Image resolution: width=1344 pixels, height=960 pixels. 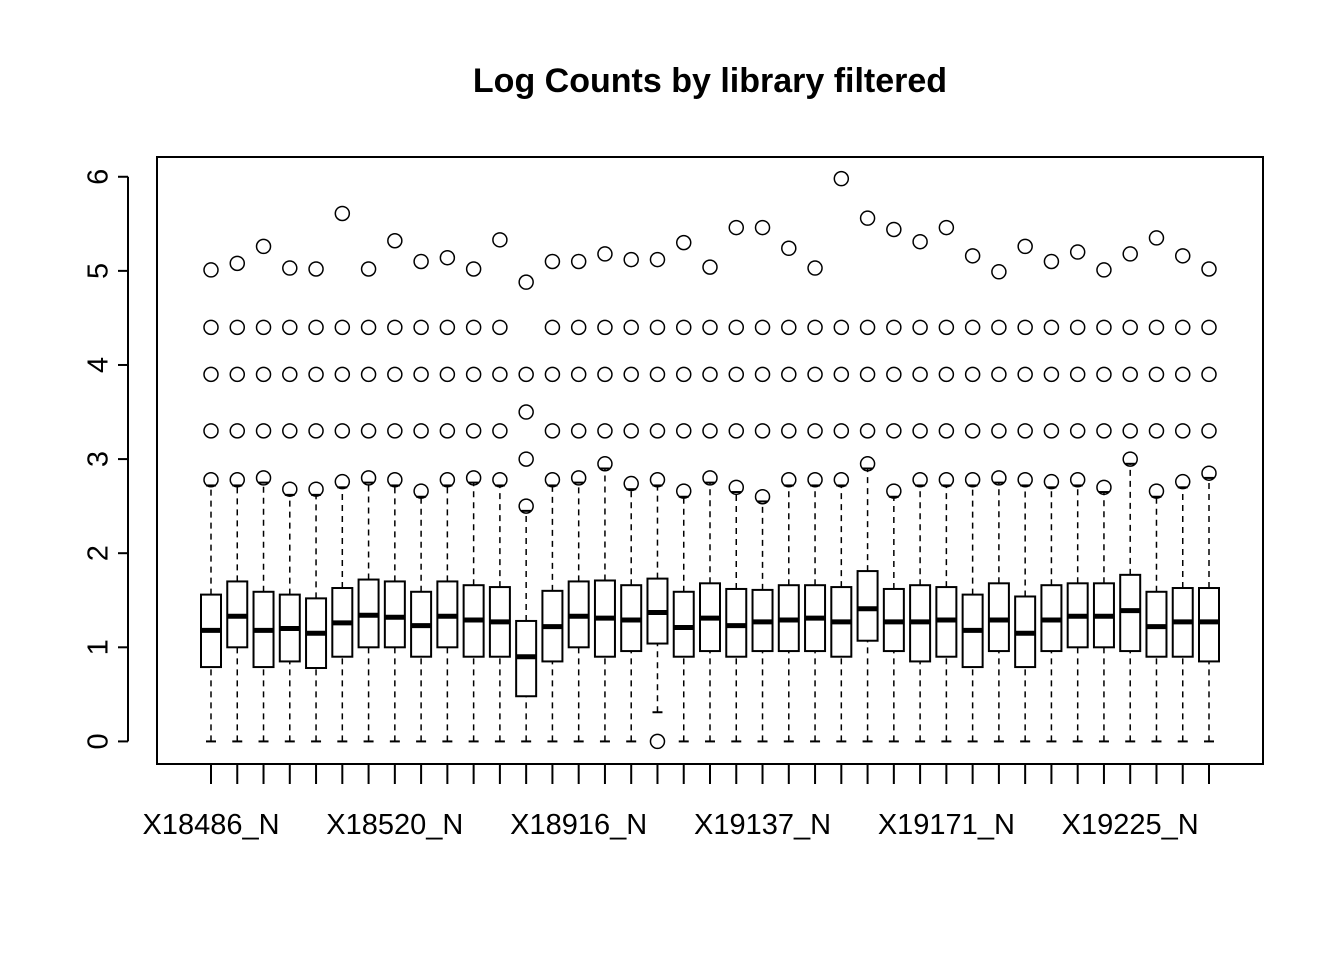 What do you see at coordinates (99, 177) in the screenshot?
I see `y-tick-label: 6` at bounding box center [99, 177].